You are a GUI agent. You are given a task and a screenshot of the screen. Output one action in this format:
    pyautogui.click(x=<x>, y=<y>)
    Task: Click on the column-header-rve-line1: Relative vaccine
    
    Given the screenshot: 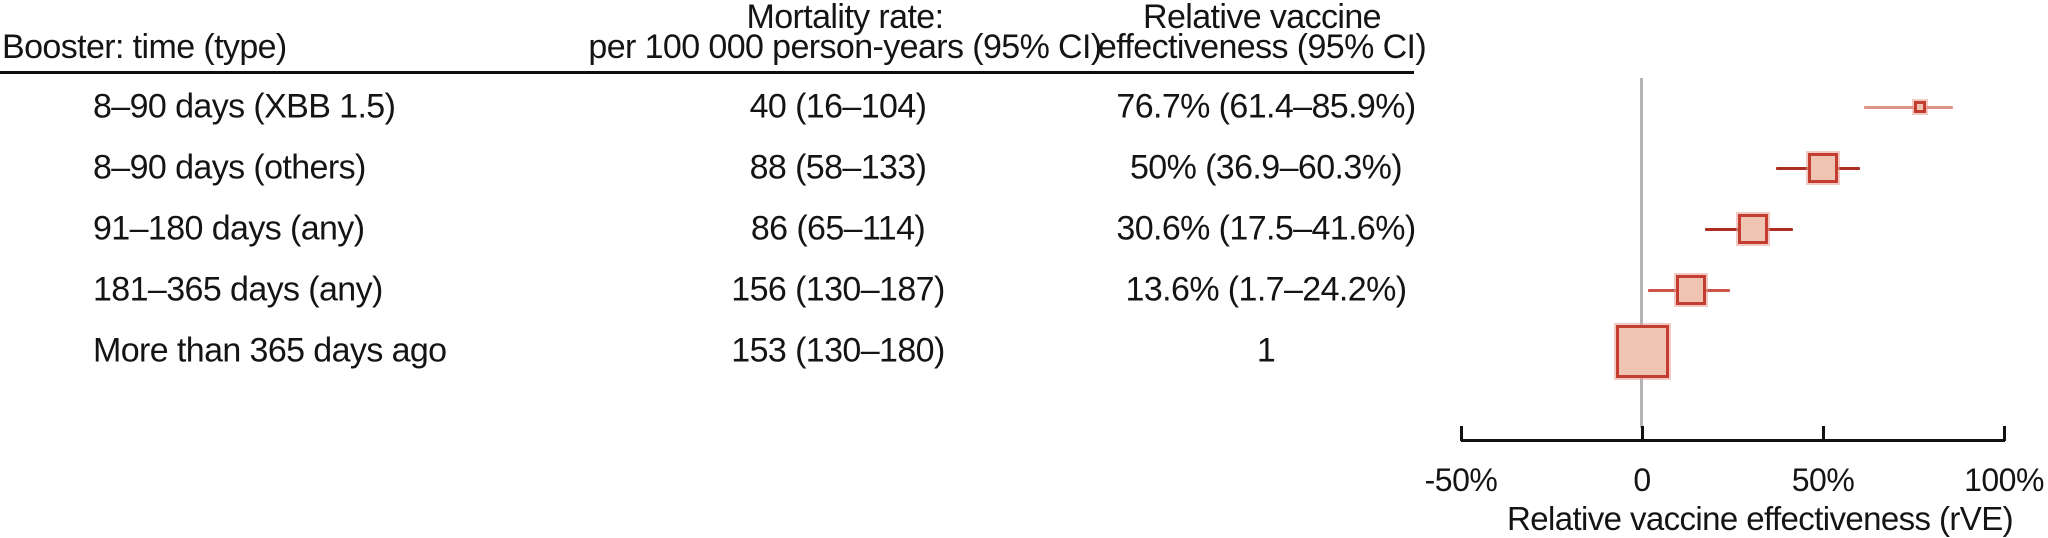 What is the action you would take?
    pyautogui.click(x=1262, y=18)
    